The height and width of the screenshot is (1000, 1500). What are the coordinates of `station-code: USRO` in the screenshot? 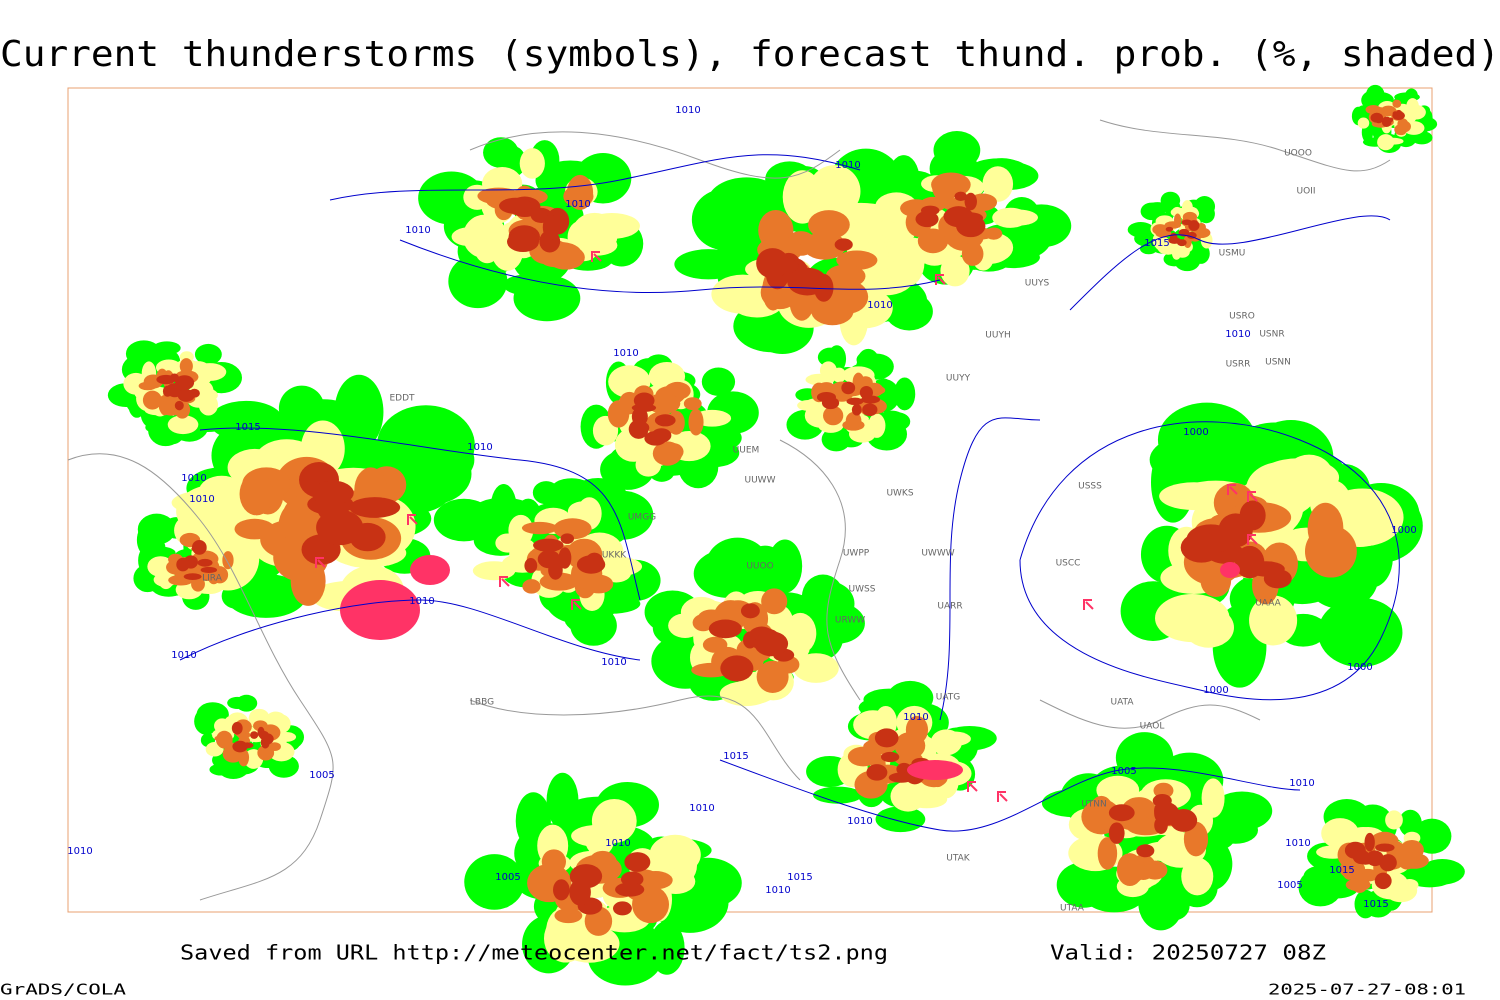 It's located at (1242, 317).